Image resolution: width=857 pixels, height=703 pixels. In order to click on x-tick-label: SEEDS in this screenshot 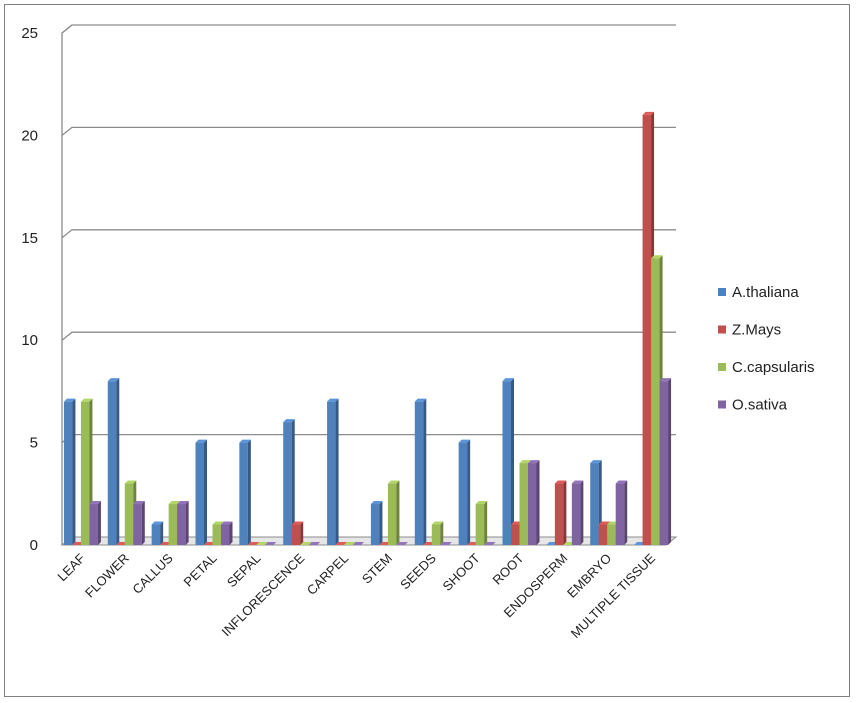, I will do `click(418, 571)`.